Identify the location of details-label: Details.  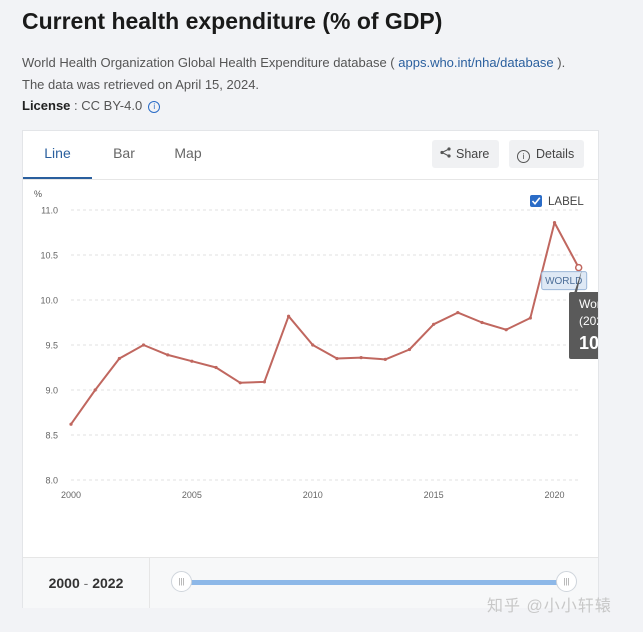
(555, 154).